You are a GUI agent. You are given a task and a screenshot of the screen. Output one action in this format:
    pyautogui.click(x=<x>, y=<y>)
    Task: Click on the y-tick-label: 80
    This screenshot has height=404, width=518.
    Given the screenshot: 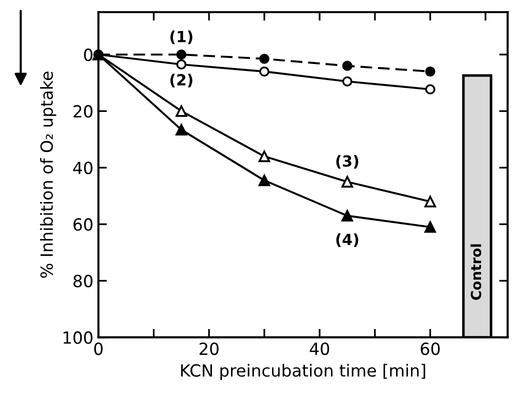 What is the action you would take?
    pyautogui.click(x=82, y=281)
    